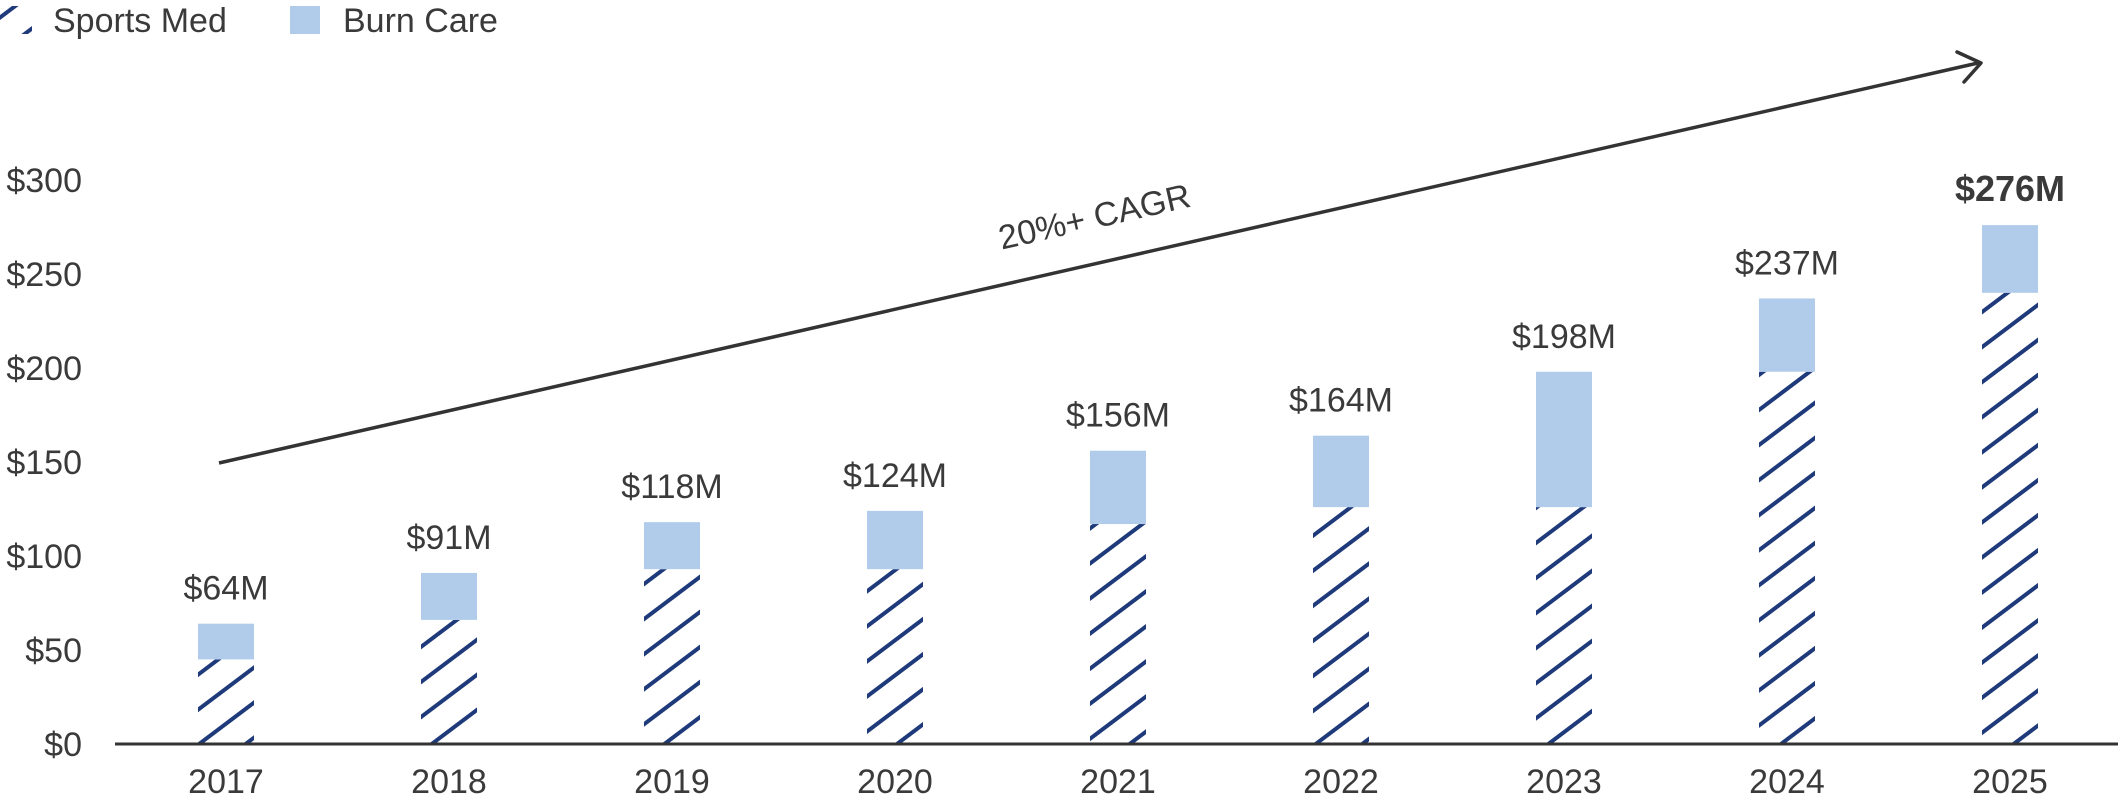 The height and width of the screenshot is (799, 2123). Describe the element at coordinates (140, 21) in the screenshot. I see `legend-label-sports-med: Sports Med` at that location.